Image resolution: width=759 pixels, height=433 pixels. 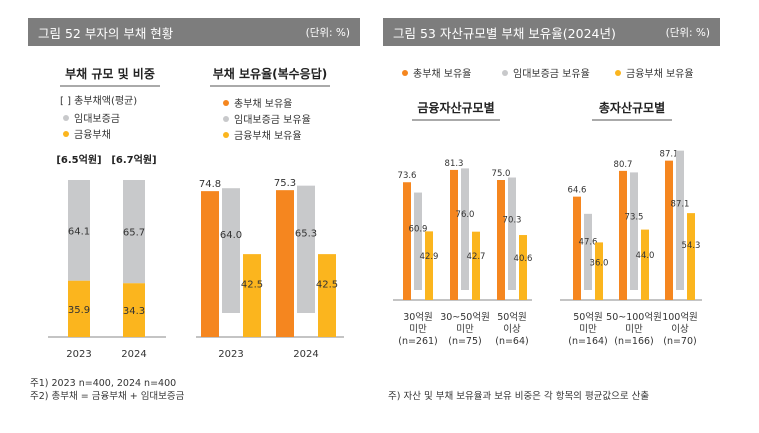 What do you see at coordinates (476, 257) in the screenshot?
I see `chart53-left-label-1-2: 42.7` at bounding box center [476, 257].